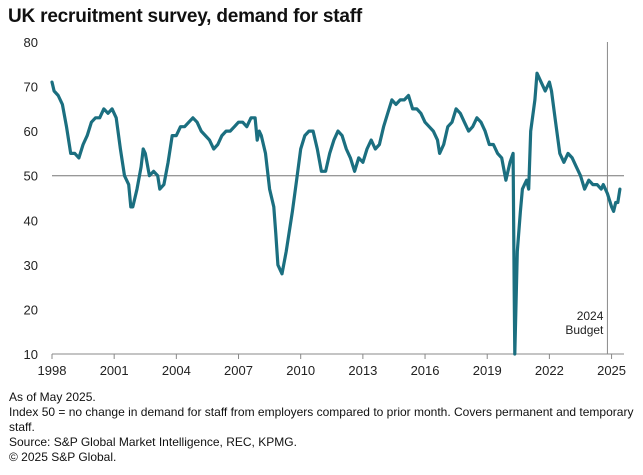 This screenshot has width=643, height=475. What do you see at coordinates (63, 457) in the screenshot?
I see `copyright-note: © 2025 S&P Global.` at bounding box center [63, 457].